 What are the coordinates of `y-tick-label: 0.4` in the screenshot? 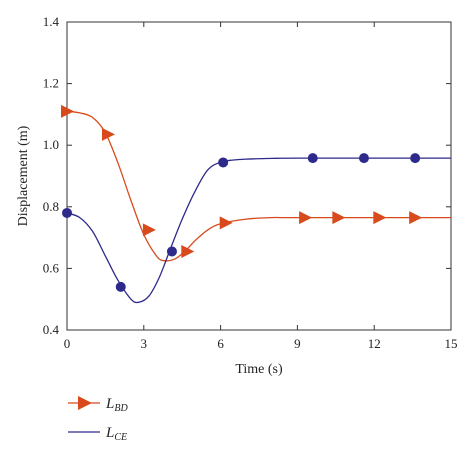 It's located at (51, 329).